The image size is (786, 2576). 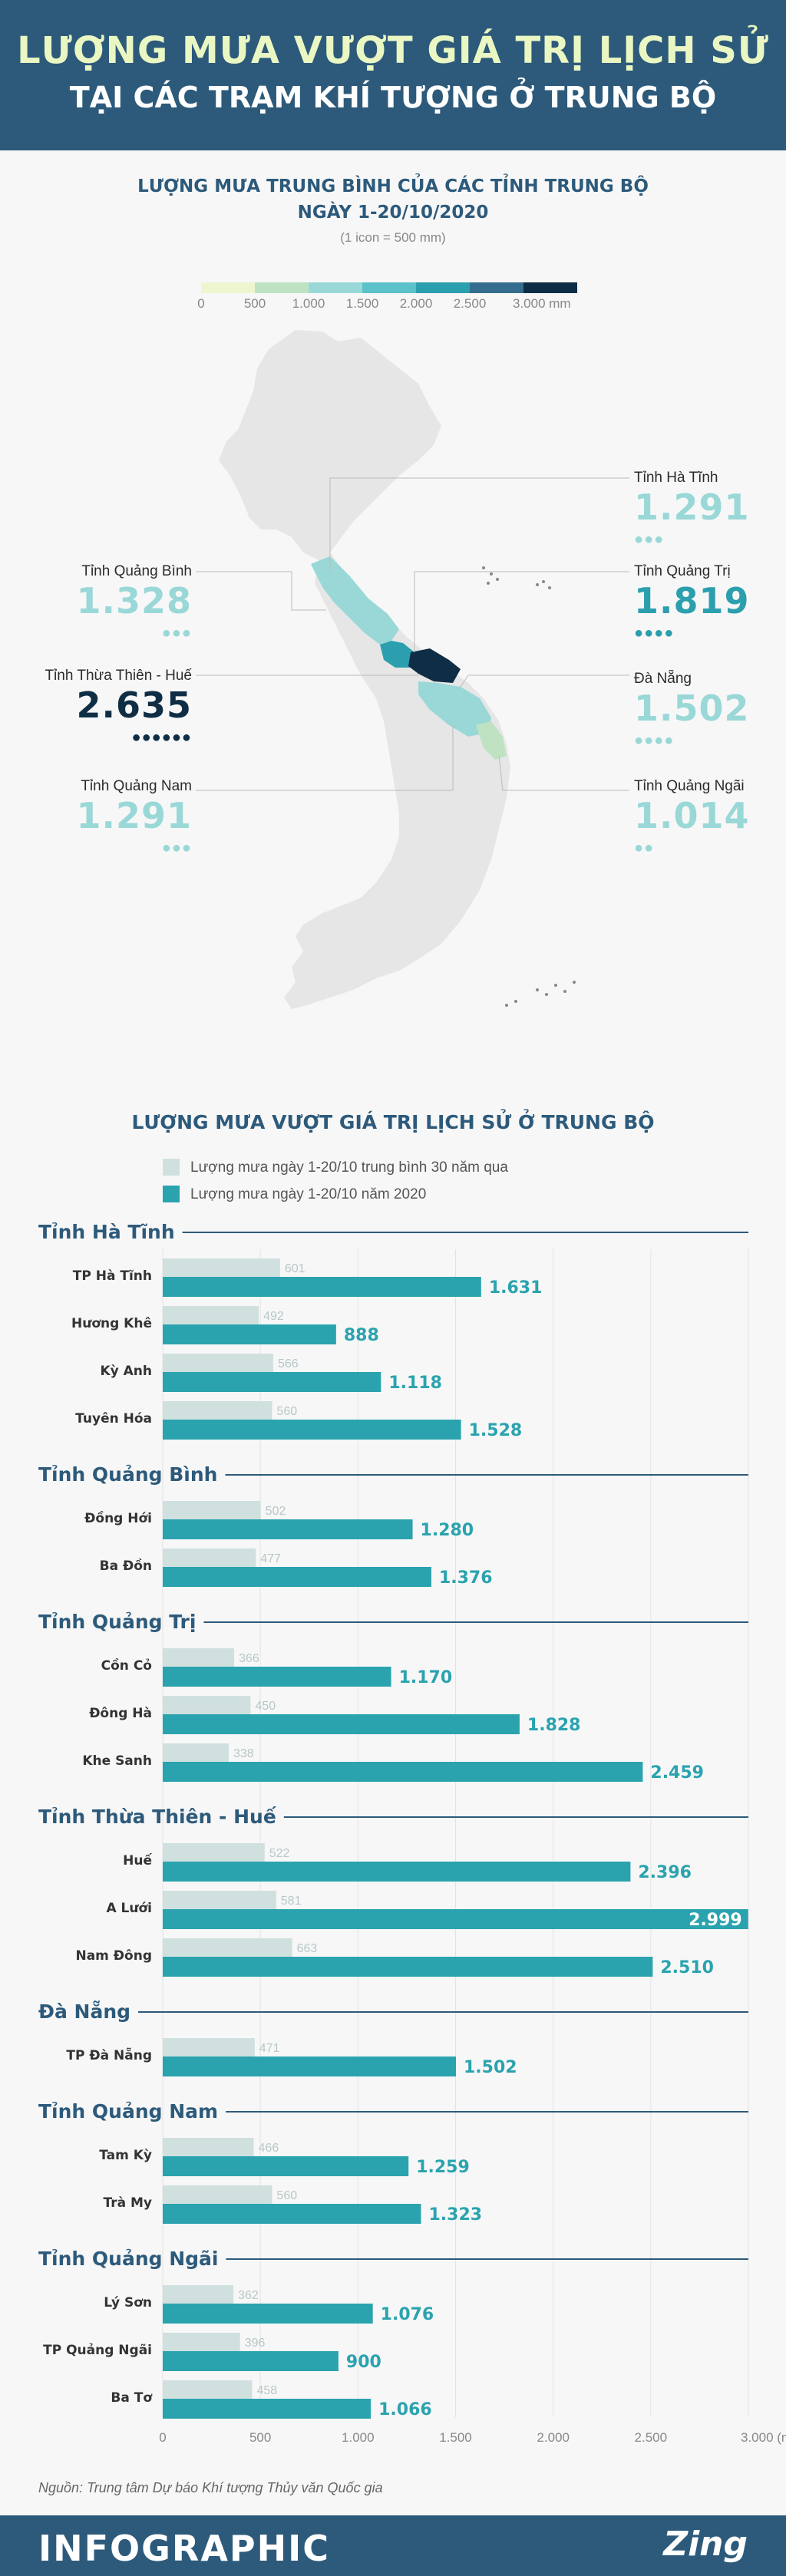 I want to click on bar-2020-label: 1.631, so click(x=516, y=1288).